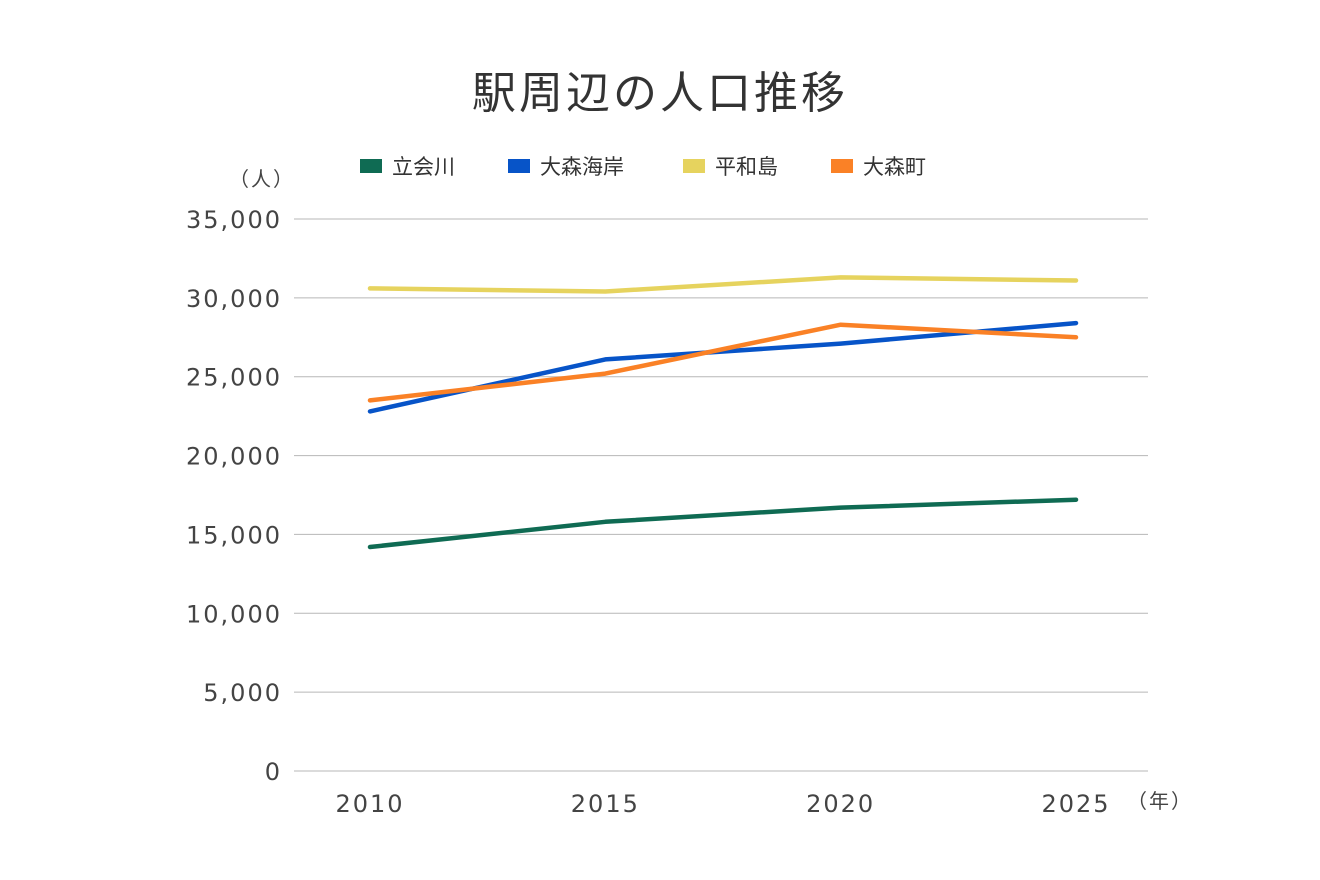 Image resolution: width=1320 pixels, height=880 pixels. I want to click on x-tick-label: 2010, so click(369, 804).